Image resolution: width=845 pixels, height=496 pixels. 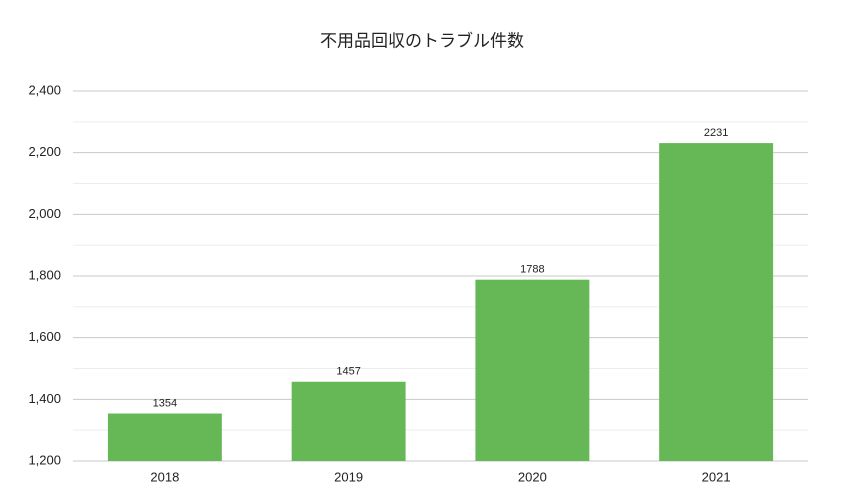 What do you see at coordinates (165, 403) in the screenshot?
I see `value-label: 1354` at bounding box center [165, 403].